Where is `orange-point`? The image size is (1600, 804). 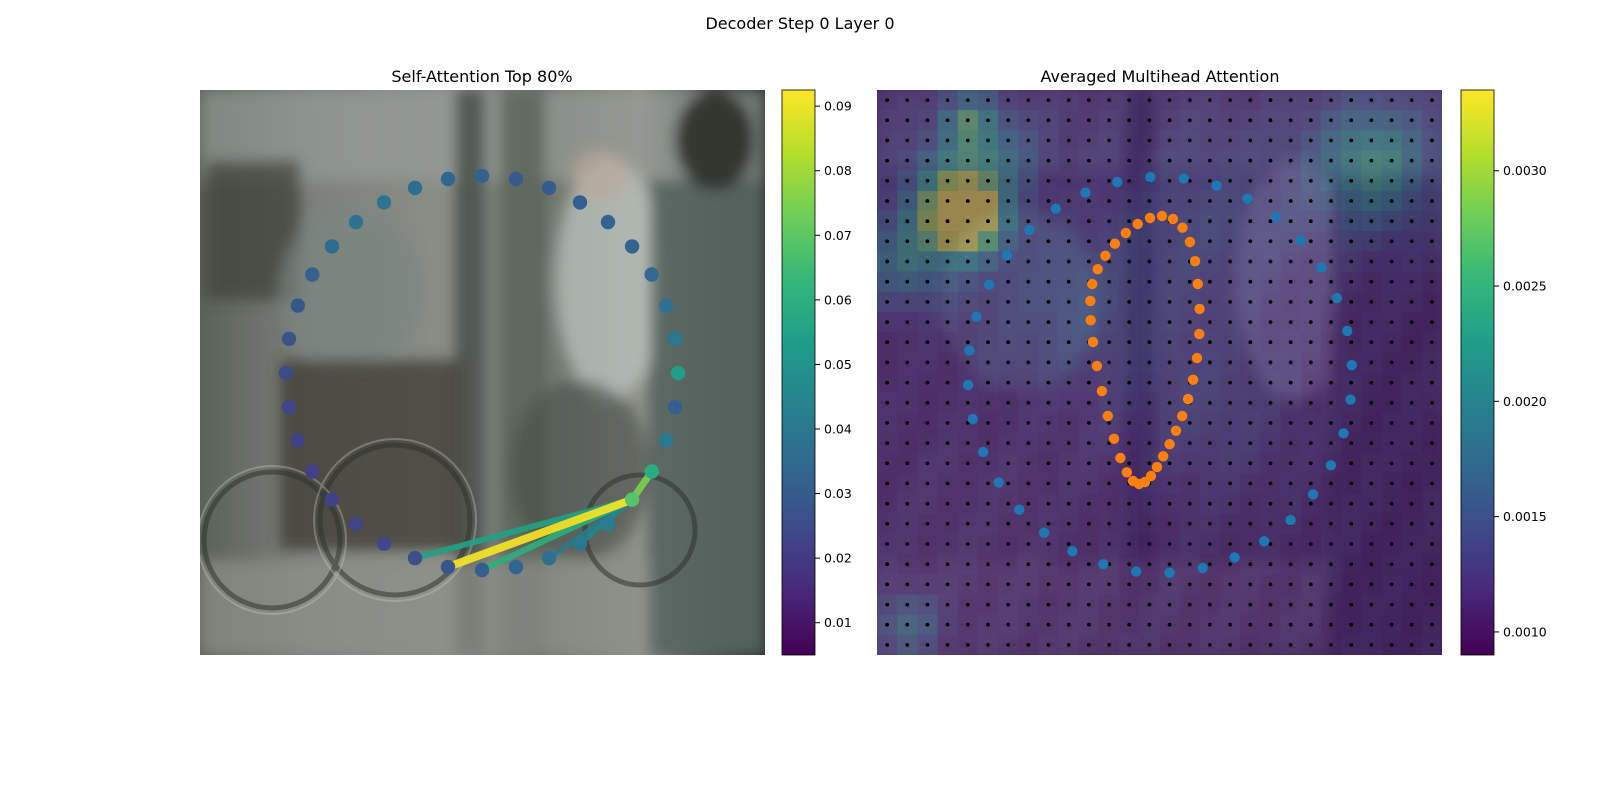
orange-point is located at coordinates (1090, 301).